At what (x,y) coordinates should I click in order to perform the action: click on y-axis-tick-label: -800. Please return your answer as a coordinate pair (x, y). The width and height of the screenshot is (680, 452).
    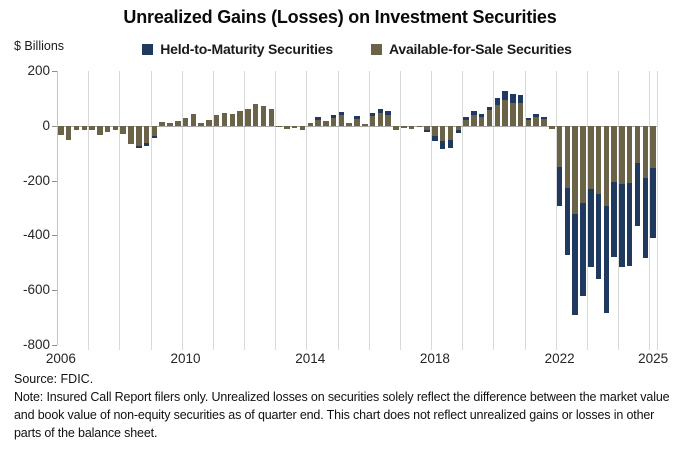
    Looking at the image, I should click on (36, 344).